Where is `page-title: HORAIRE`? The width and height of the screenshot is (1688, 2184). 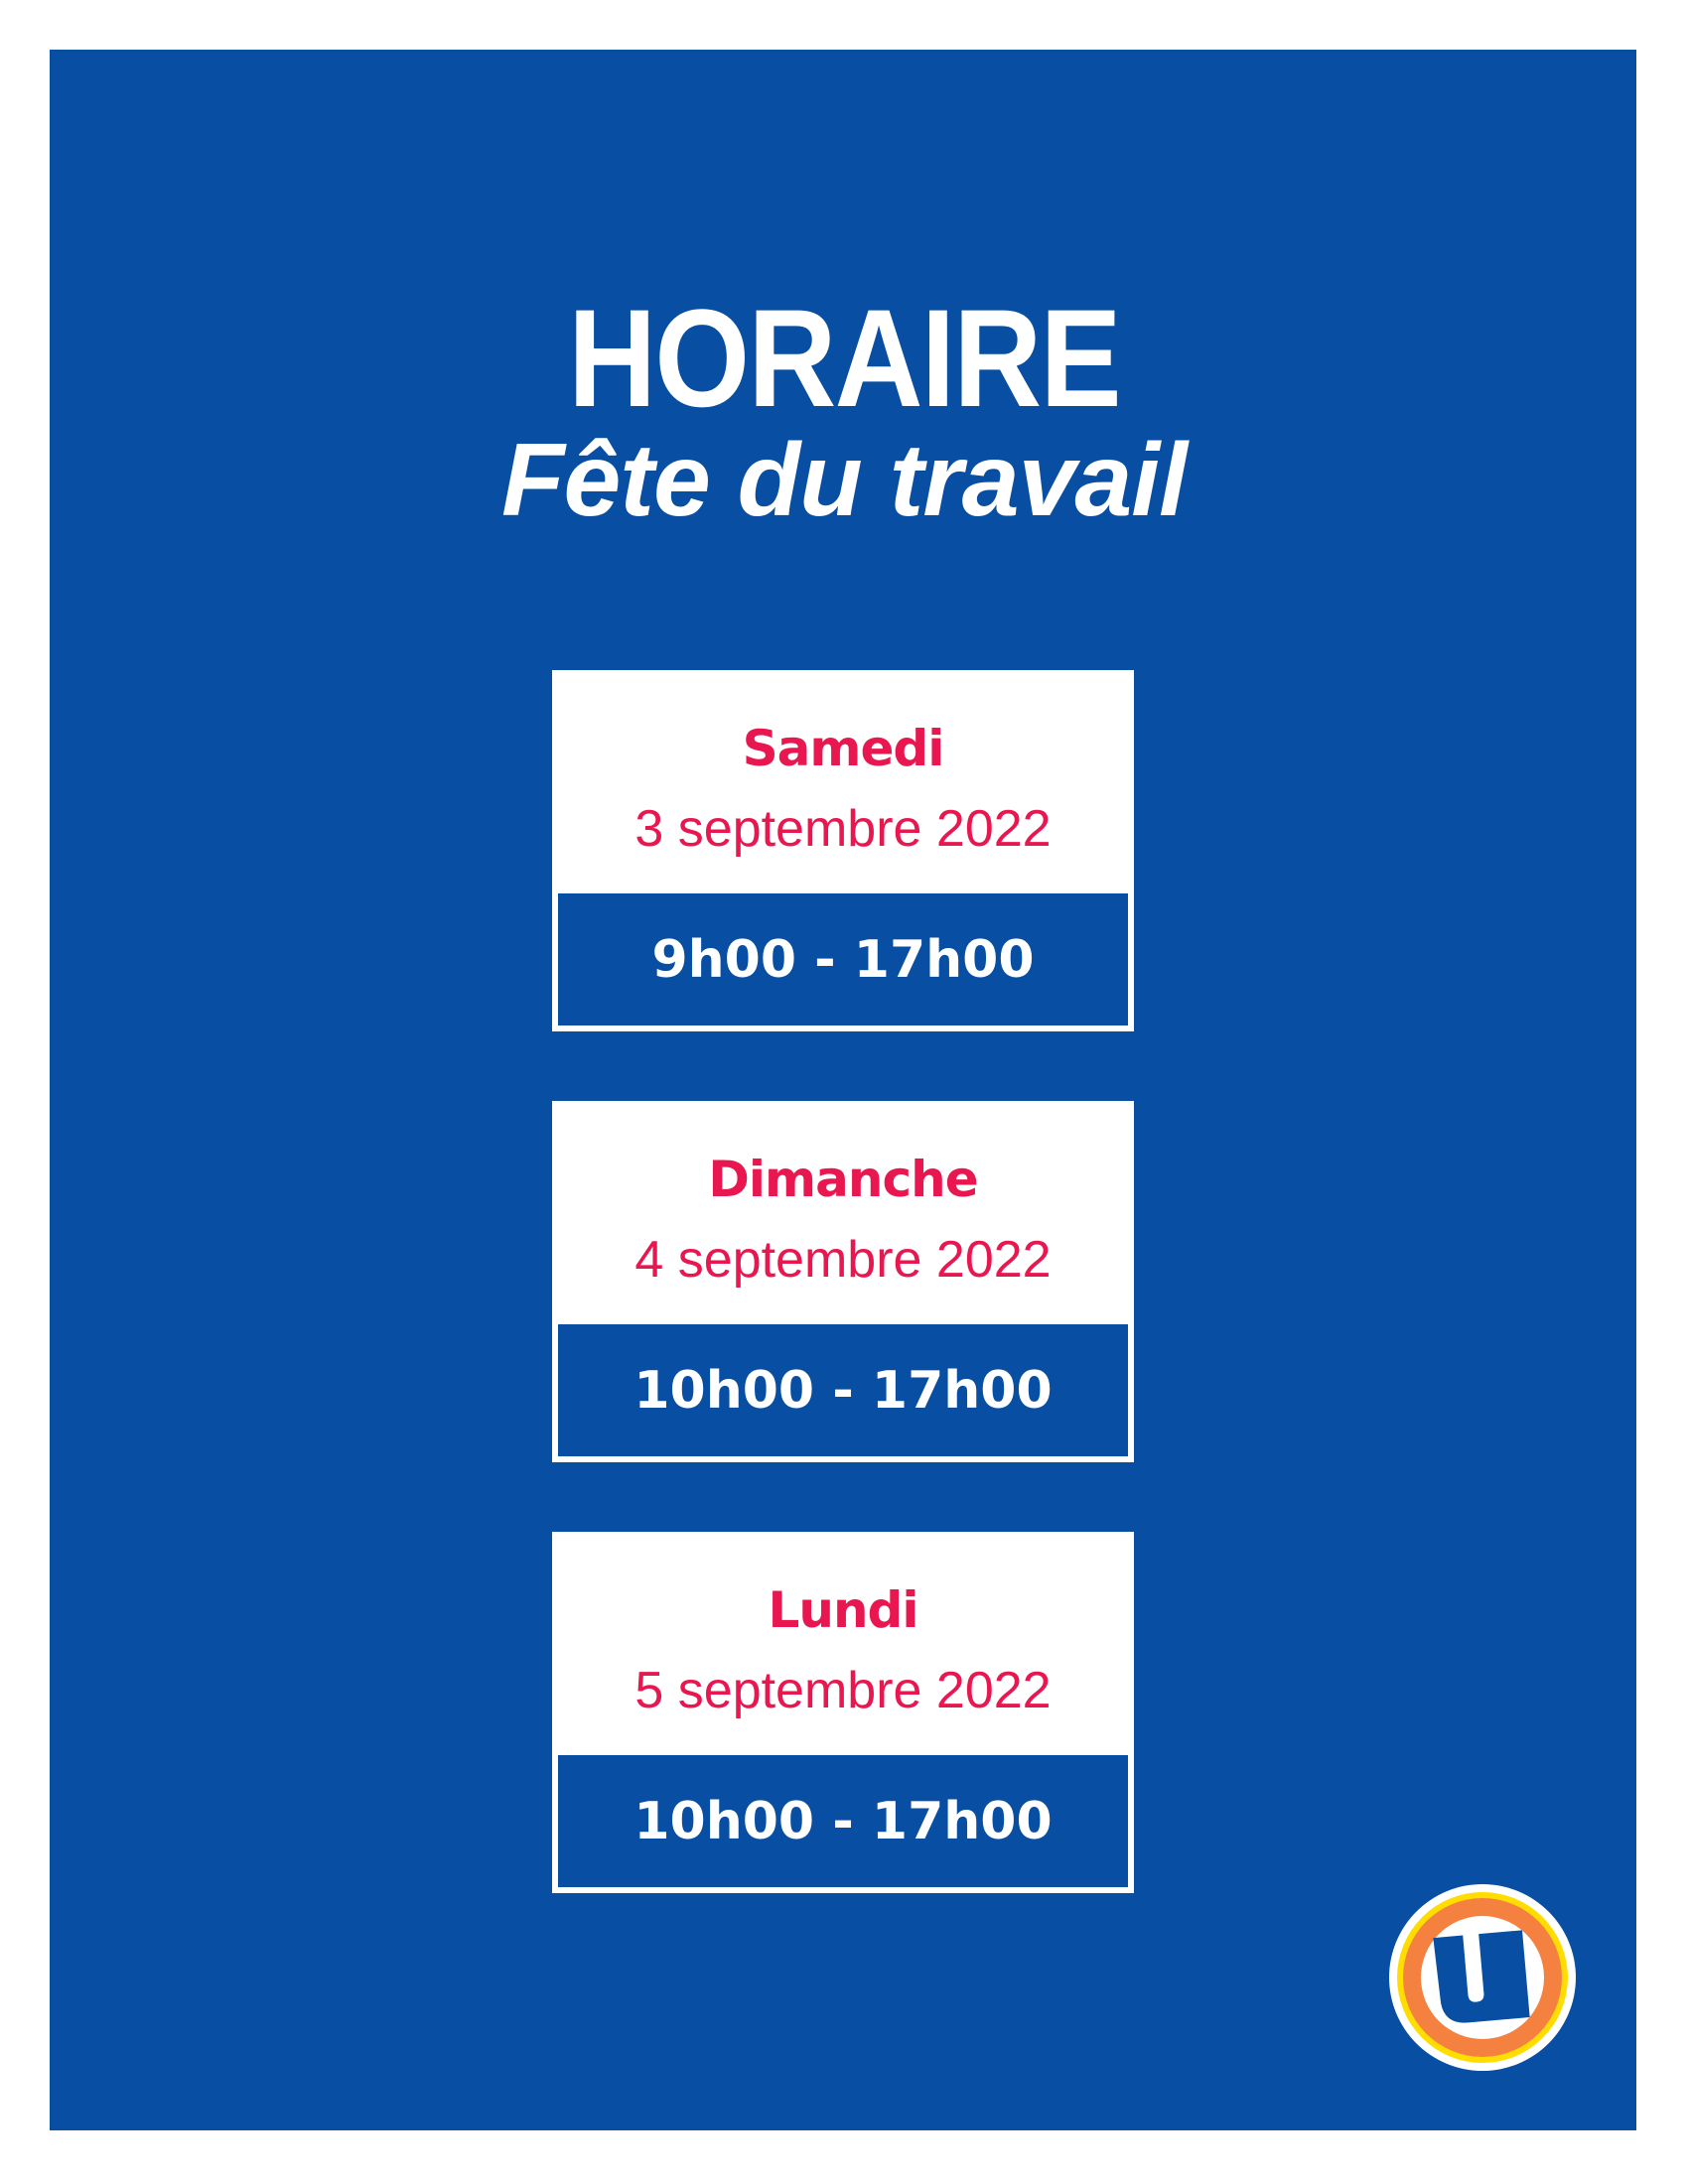 page-title: HORAIRE is located at coordinates (845, 358).